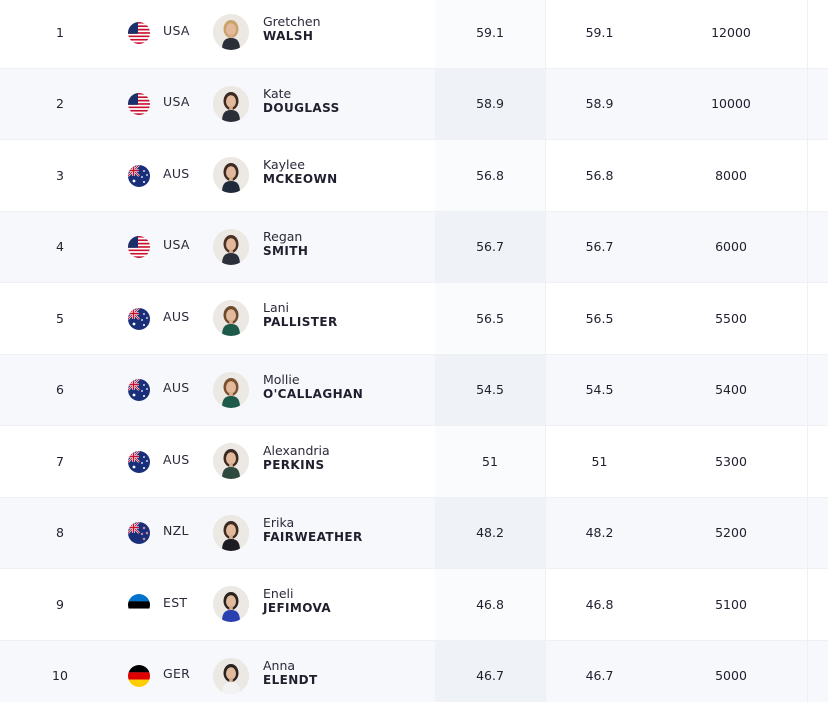 The height and width of the screenshot is (702, 828). I want to click on rank-cell: 7, so click(60, 461).